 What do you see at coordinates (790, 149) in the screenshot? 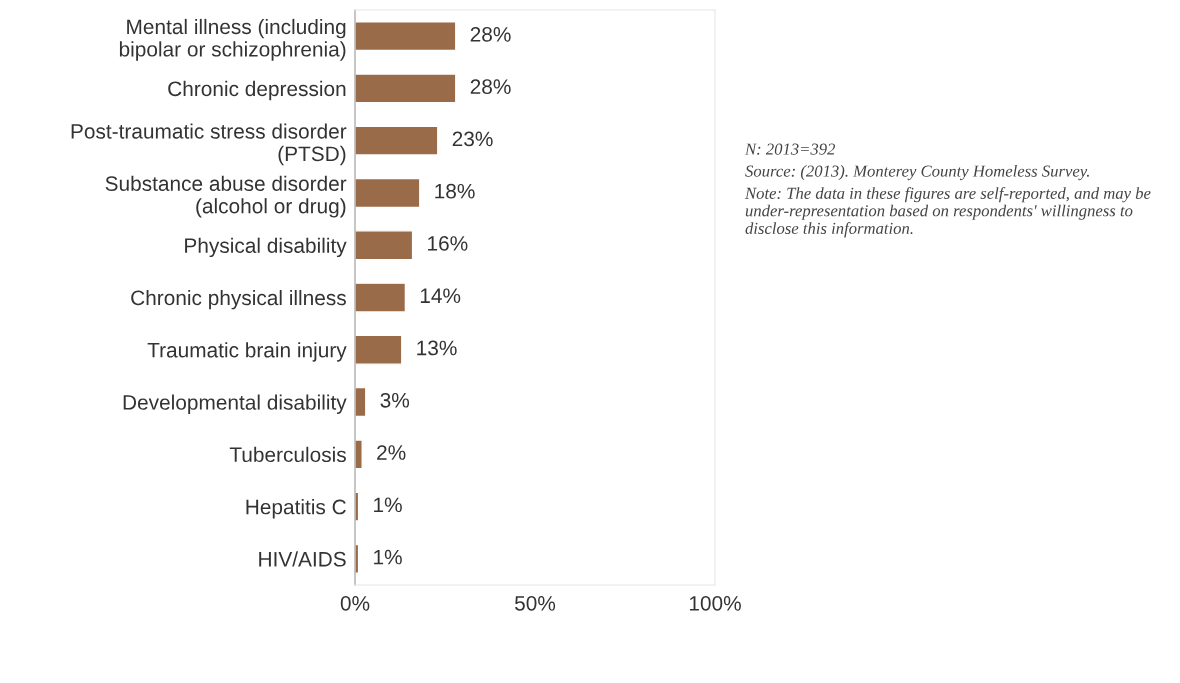
I see `text: N: 2013=392` at bounding box center [790, 149].